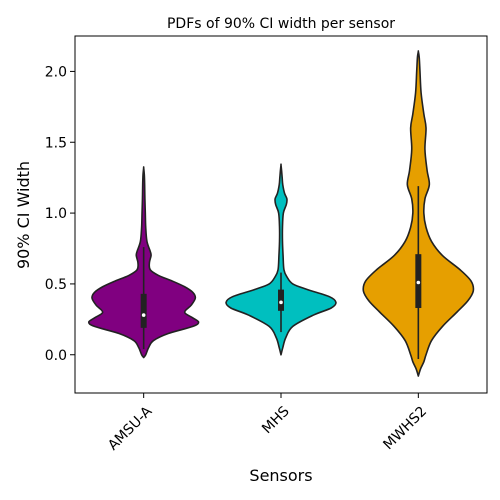  I want to click on y-axis: 0.0 0.5 1.0 1.5 2.0, so click(60, 214).